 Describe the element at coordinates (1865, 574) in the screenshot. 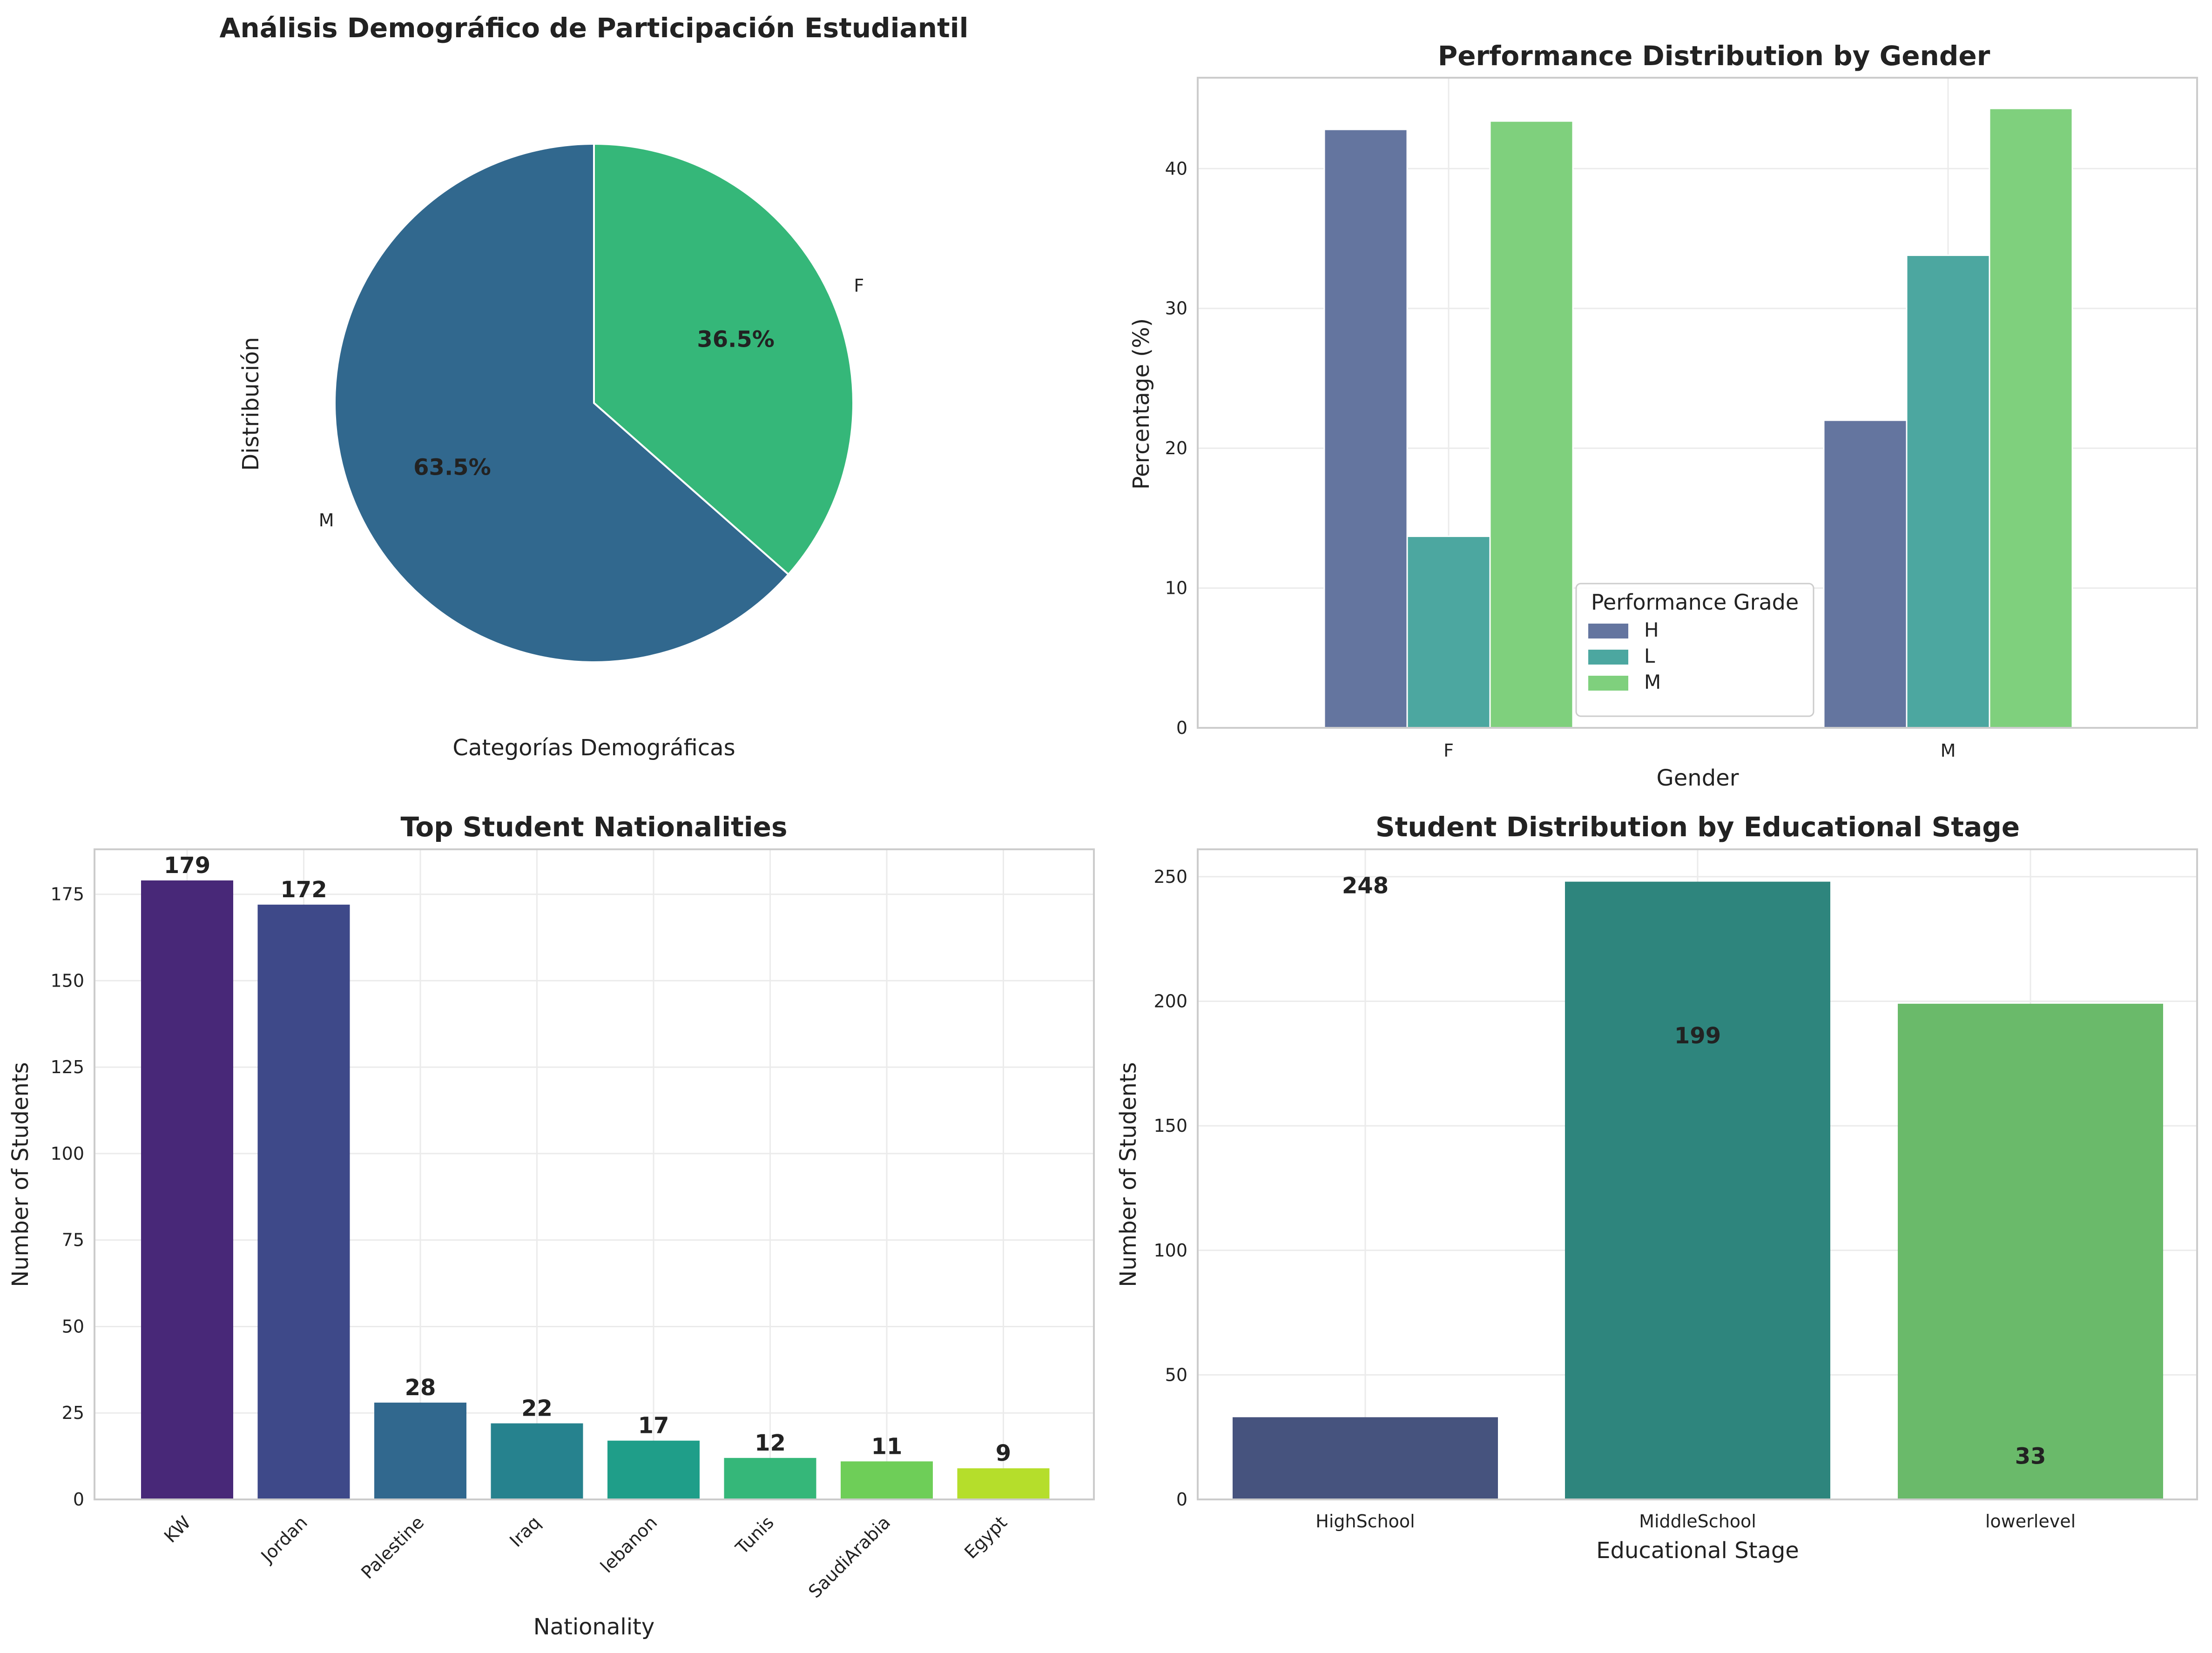

I see `gender-bar-m-h` at that location.